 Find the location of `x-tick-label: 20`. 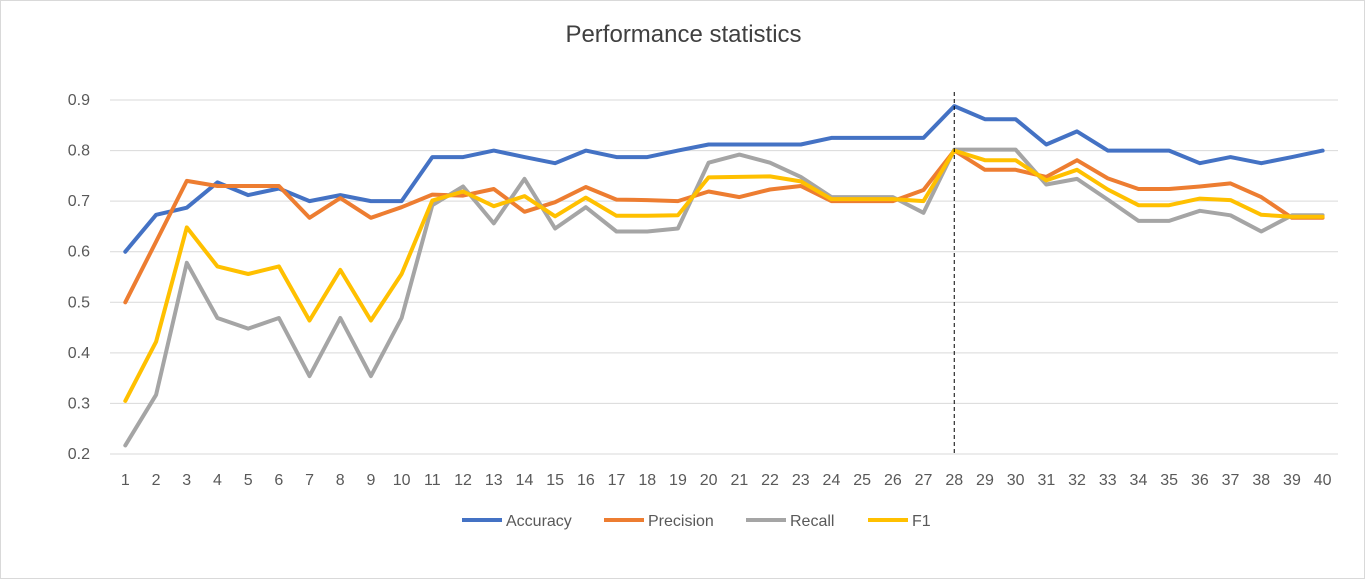

x-tick-label: 20 is located at coordinates (709, 480).